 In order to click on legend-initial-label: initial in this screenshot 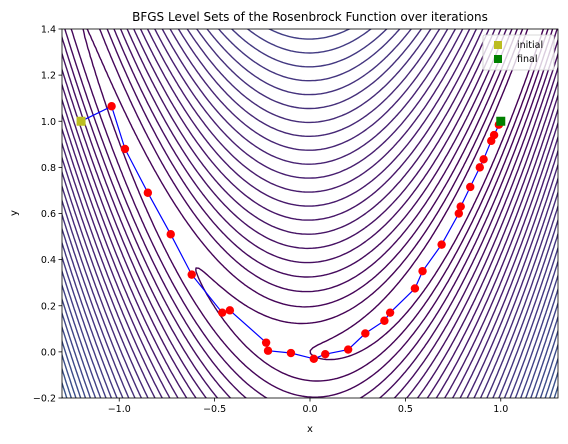, I will do `click(530, 45)`.